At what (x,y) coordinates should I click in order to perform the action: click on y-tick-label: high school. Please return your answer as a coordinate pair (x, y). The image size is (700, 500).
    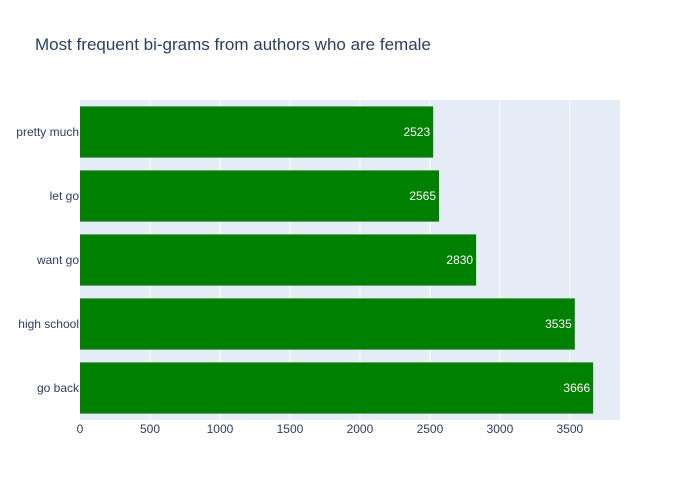
    Looking at the image, I should click on (48, 324).